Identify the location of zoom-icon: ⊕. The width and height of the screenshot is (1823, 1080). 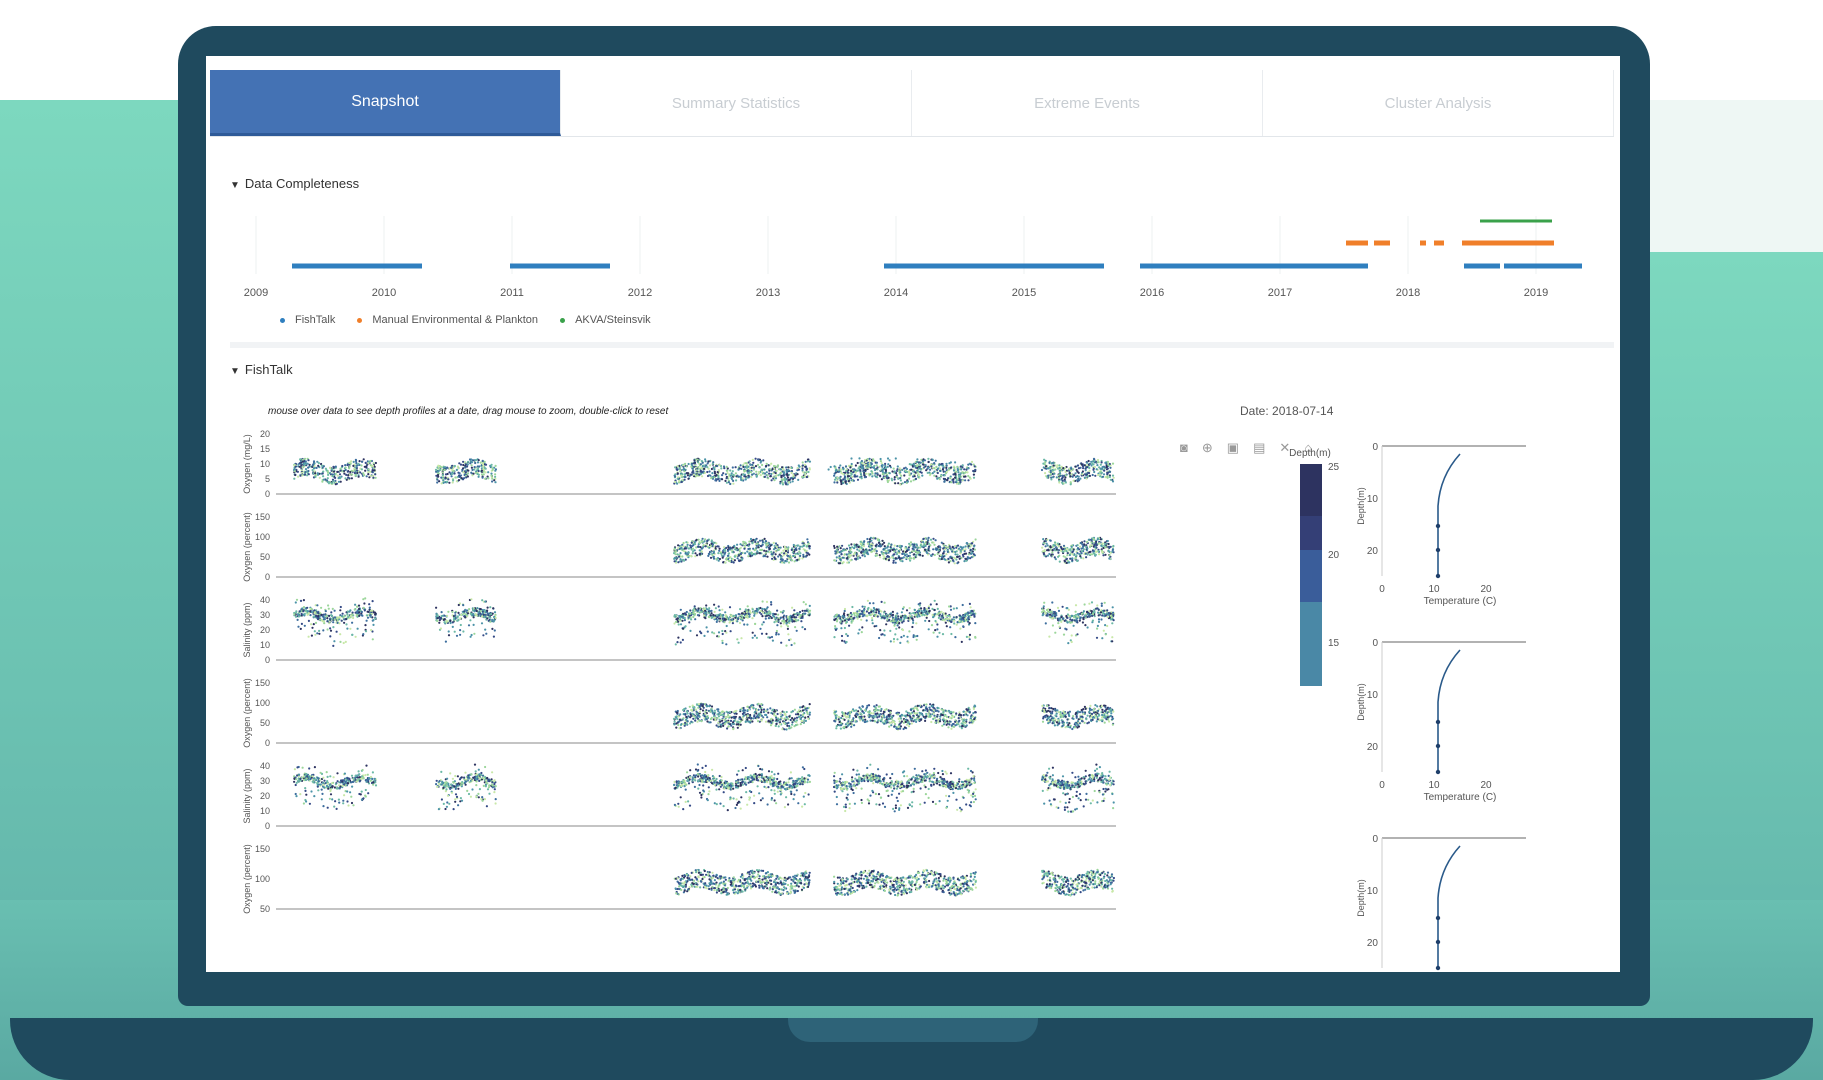
(1207, 447).